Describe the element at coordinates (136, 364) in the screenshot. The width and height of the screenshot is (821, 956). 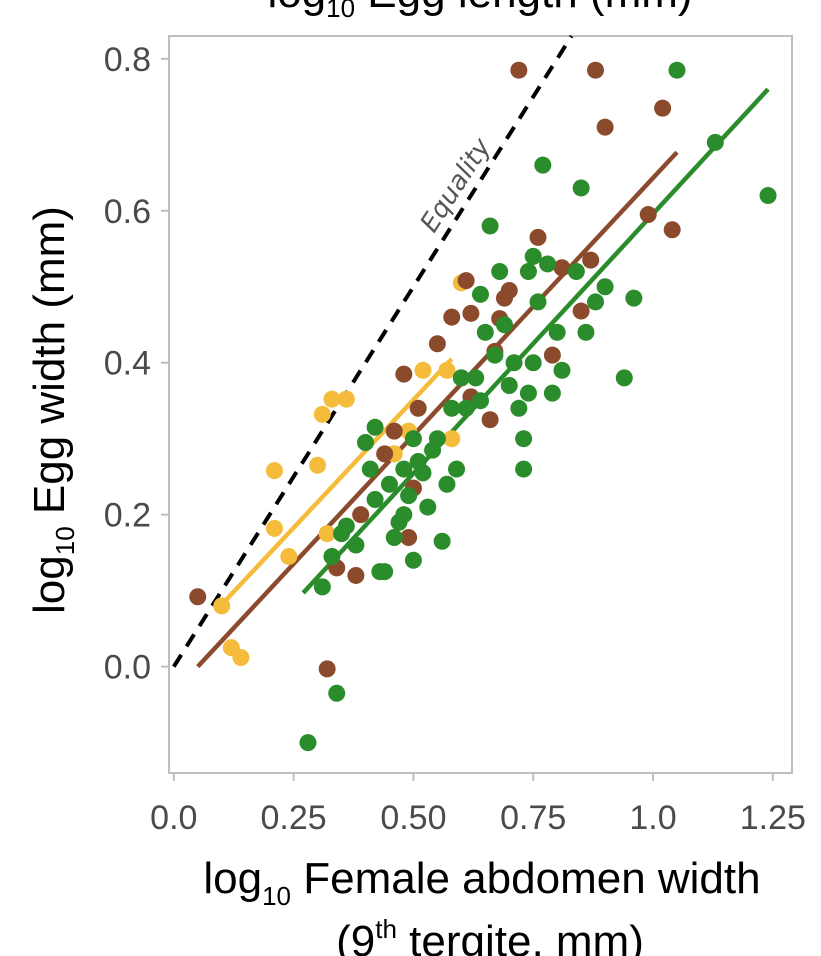
I see `y-ticks: 0.0 0.2 0.4 0.6 0.8` at that location.